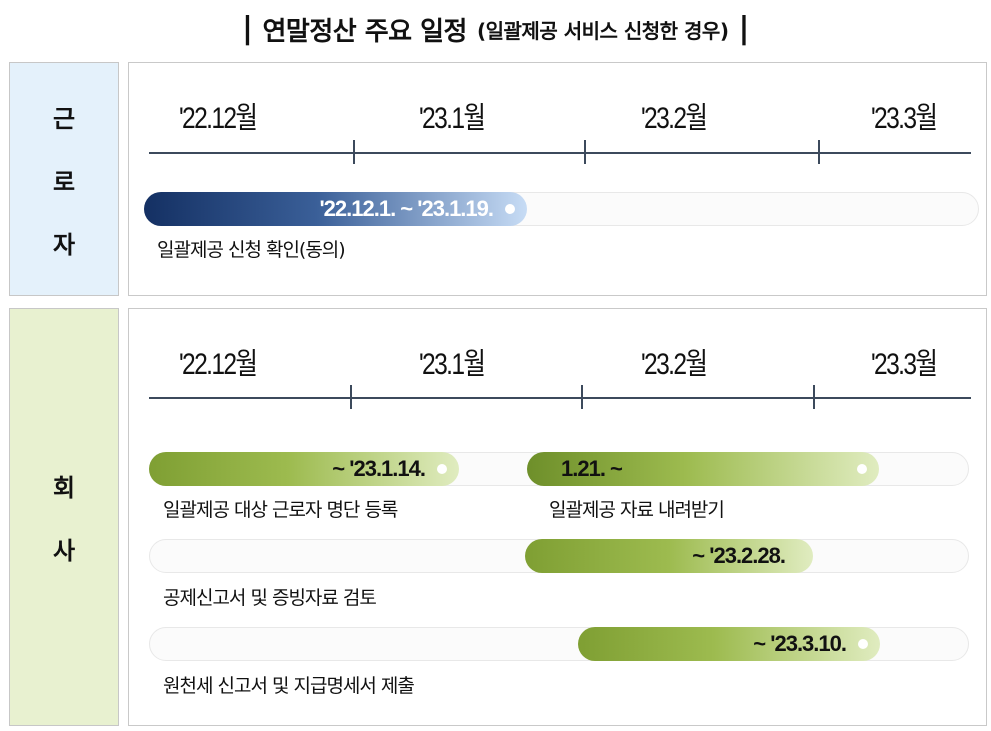 This screenshot has height=731, width=991. Describe the element at coordinates (406, 208) in the screenshot. I see `task-date: '22.12.1. ~ '23.1.19.` at that location.